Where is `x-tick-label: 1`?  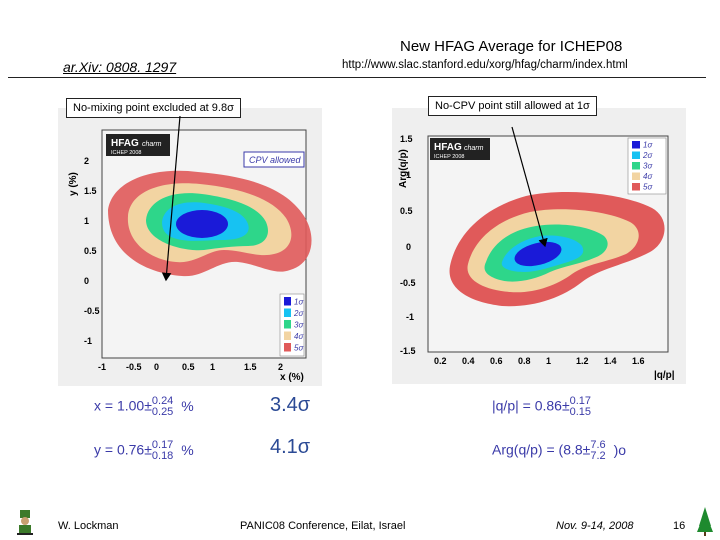
x-tick-label: 1 is located at coordinates (212, 367).